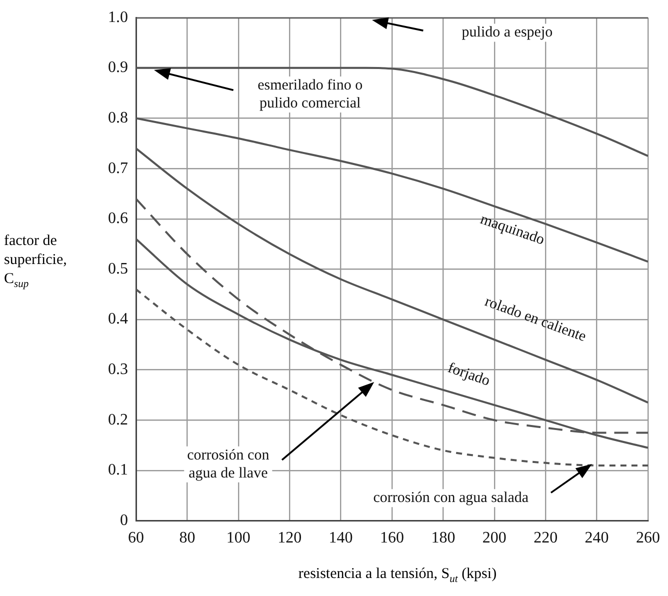  What do you see at coordinates (118, 17) in the screenshot?
I see `y-tick-label: 1.0` at bounding box center [118, 17].